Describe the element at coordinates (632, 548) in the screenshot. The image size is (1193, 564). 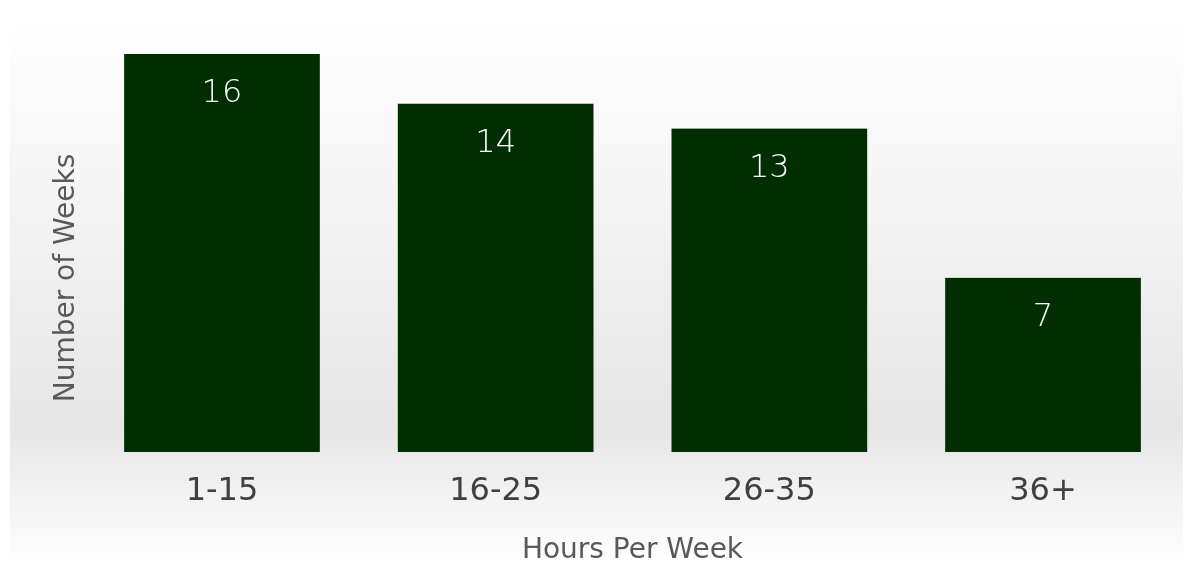
I see `x-axis-title: Hours Per Week` at that location.